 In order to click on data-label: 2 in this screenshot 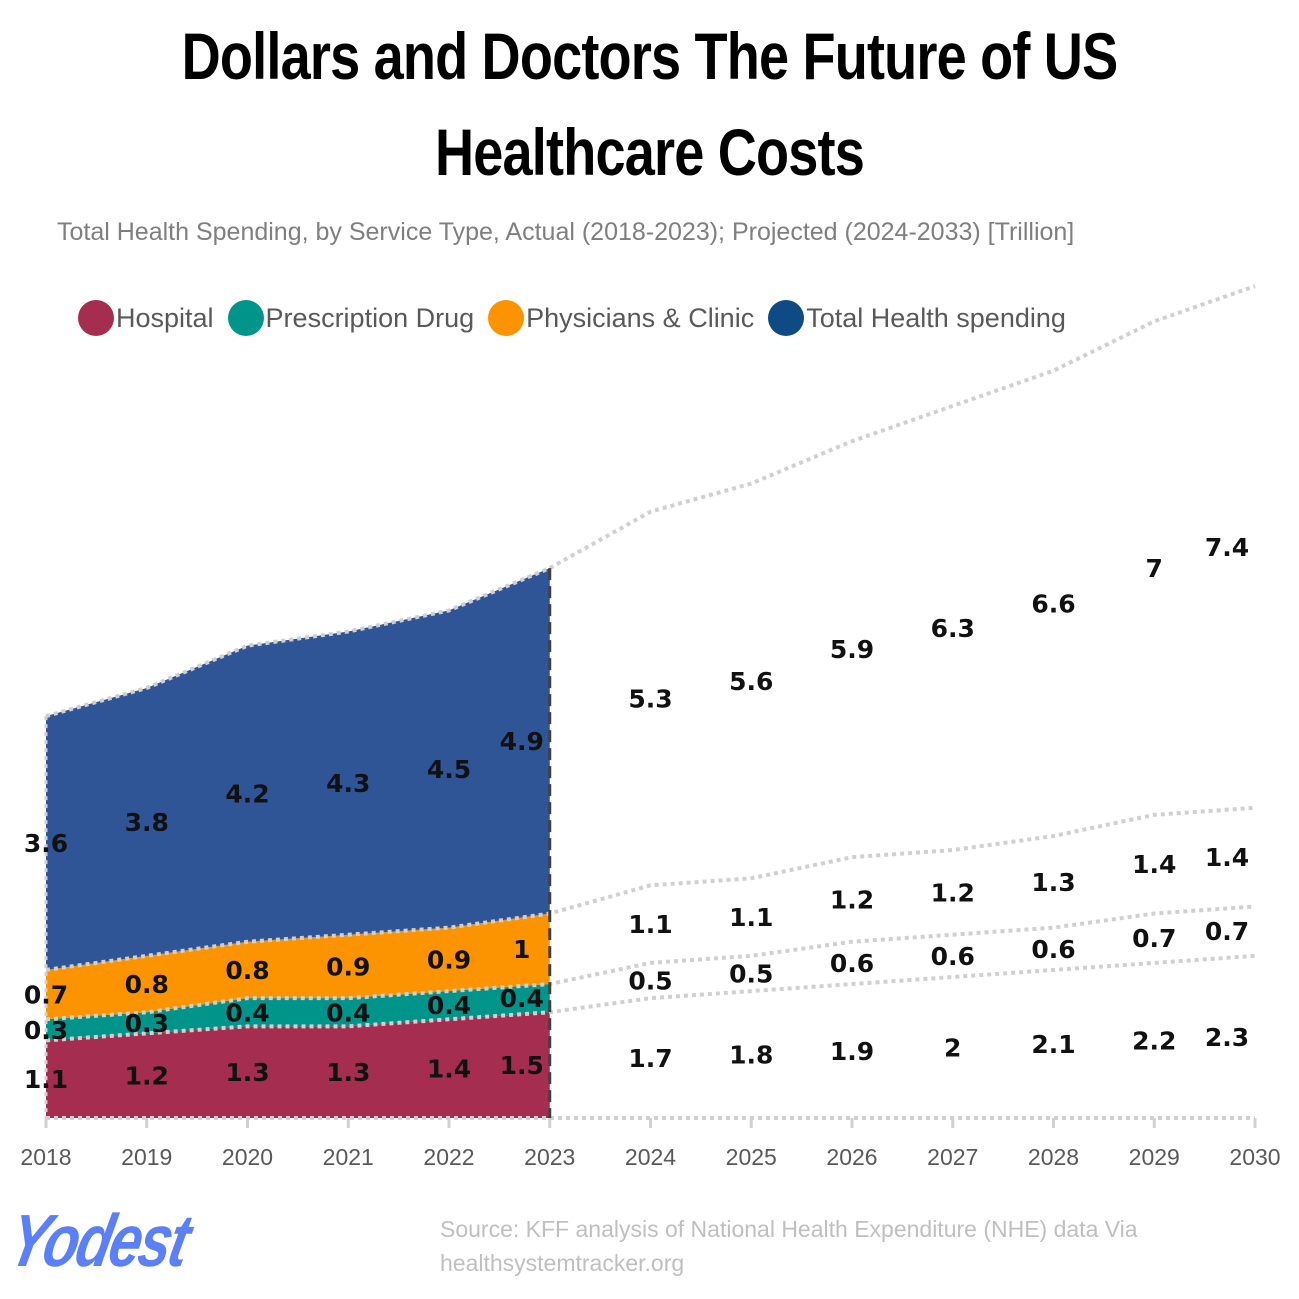, I will do `click(952, 1048)`.